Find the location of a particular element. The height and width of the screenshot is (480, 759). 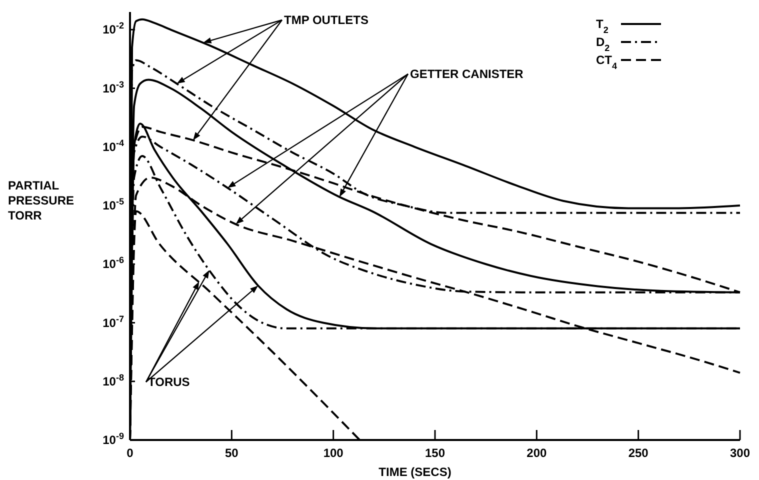

y-tick-label: 10$^{-5}$ is located at coordinates (113, 204).